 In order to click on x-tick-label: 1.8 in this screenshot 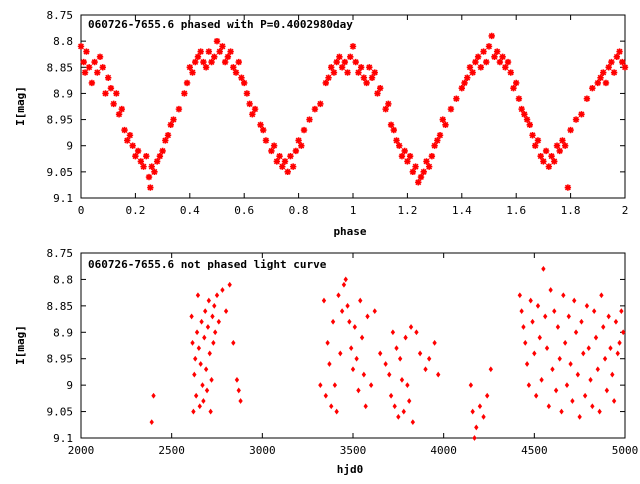, I will do `click(571, 210)`.